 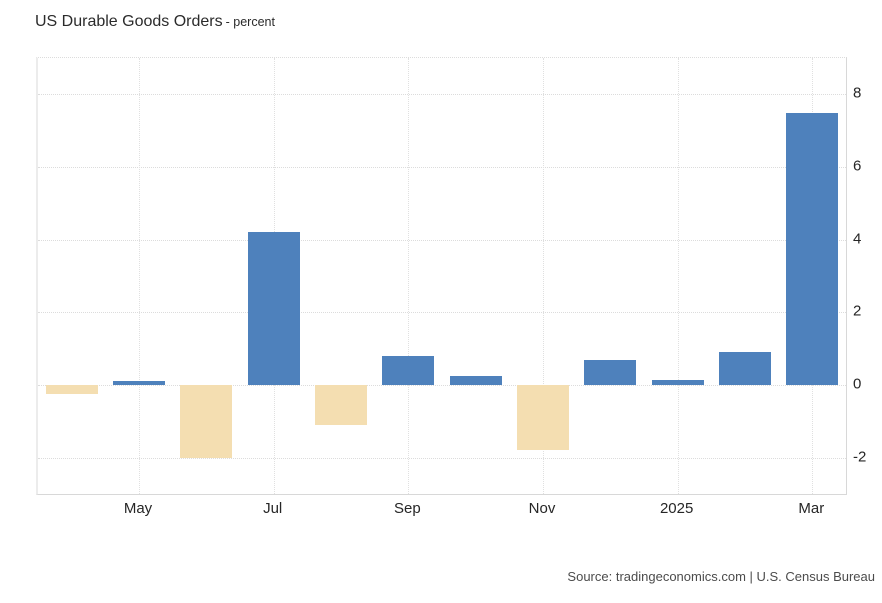 I want to click on bar-feb-2025, so click(x=745, y=368).